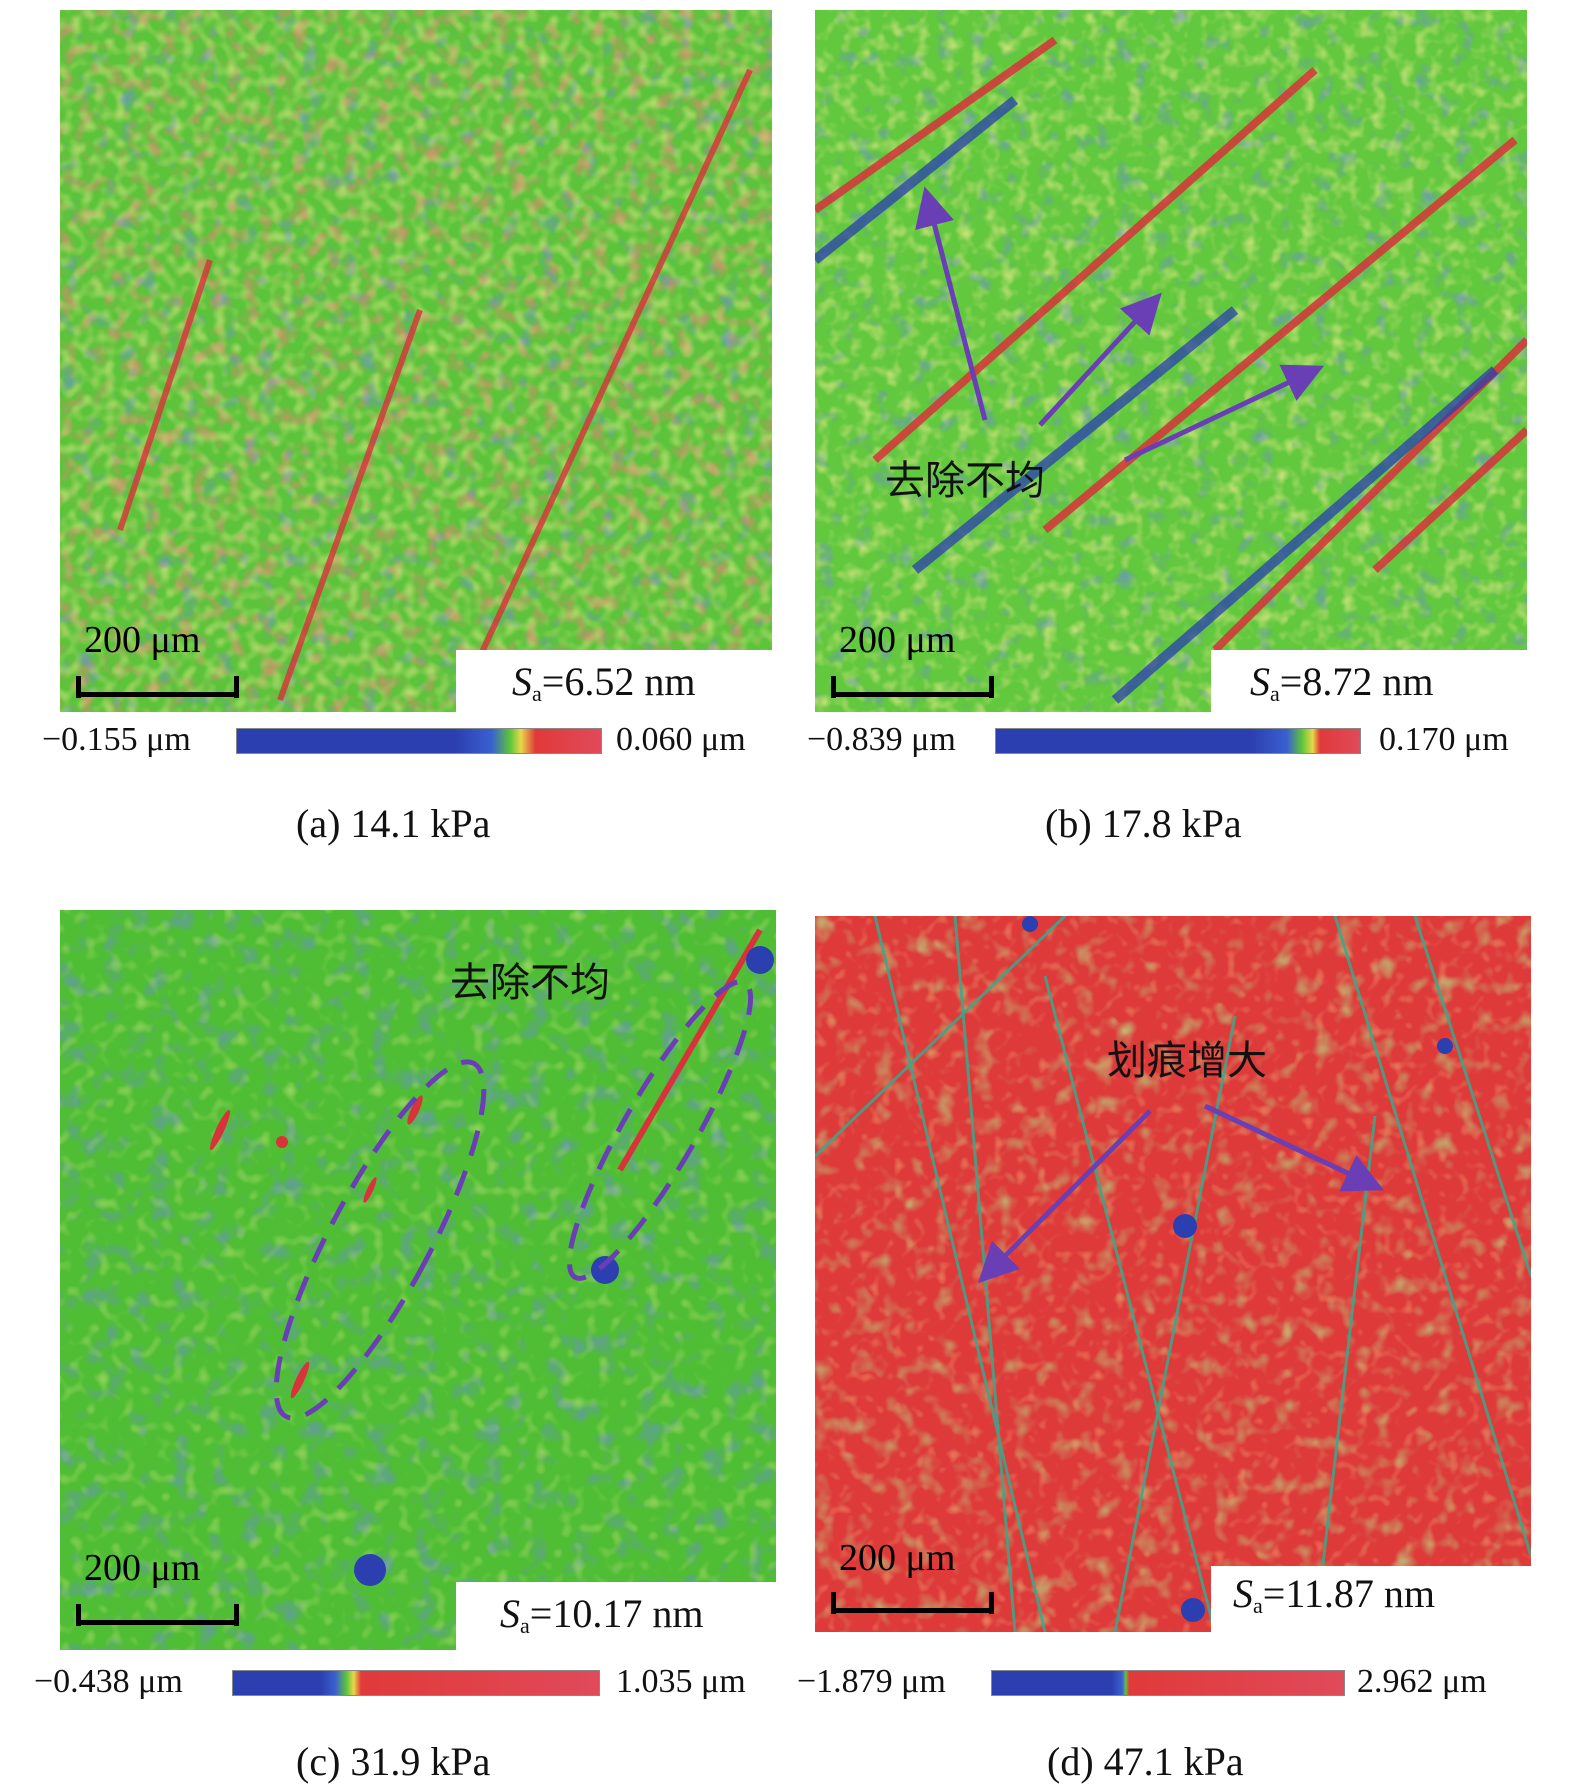 The width and height of the screenshot is (1575, 1792). What do you see at coordinates (871, 1681) in the screenshot?
I see `colorbar-min: −1.879 μm` at bounding box center [871, 1681].